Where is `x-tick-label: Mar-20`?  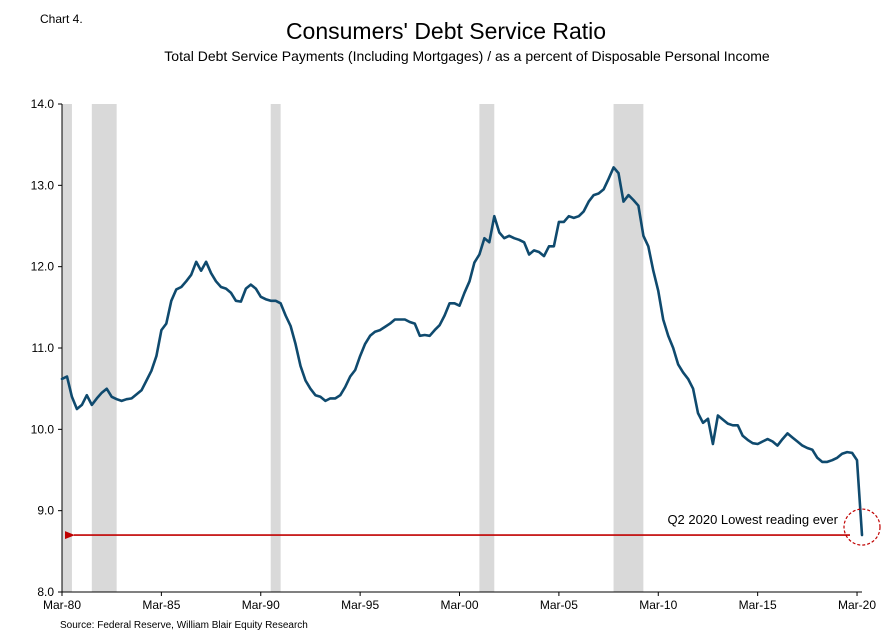
x-tick-label: Mar-20 is located at coordinates (857, 605).